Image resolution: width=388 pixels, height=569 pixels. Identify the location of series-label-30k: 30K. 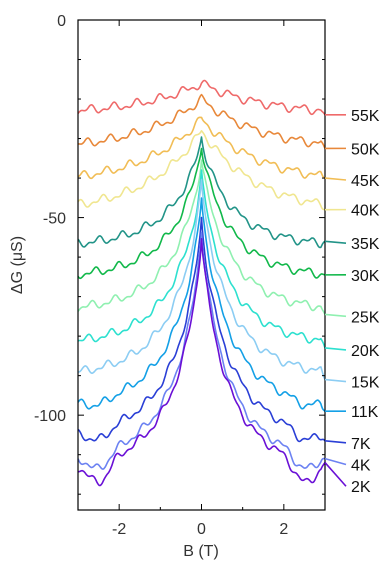
(365, 276).